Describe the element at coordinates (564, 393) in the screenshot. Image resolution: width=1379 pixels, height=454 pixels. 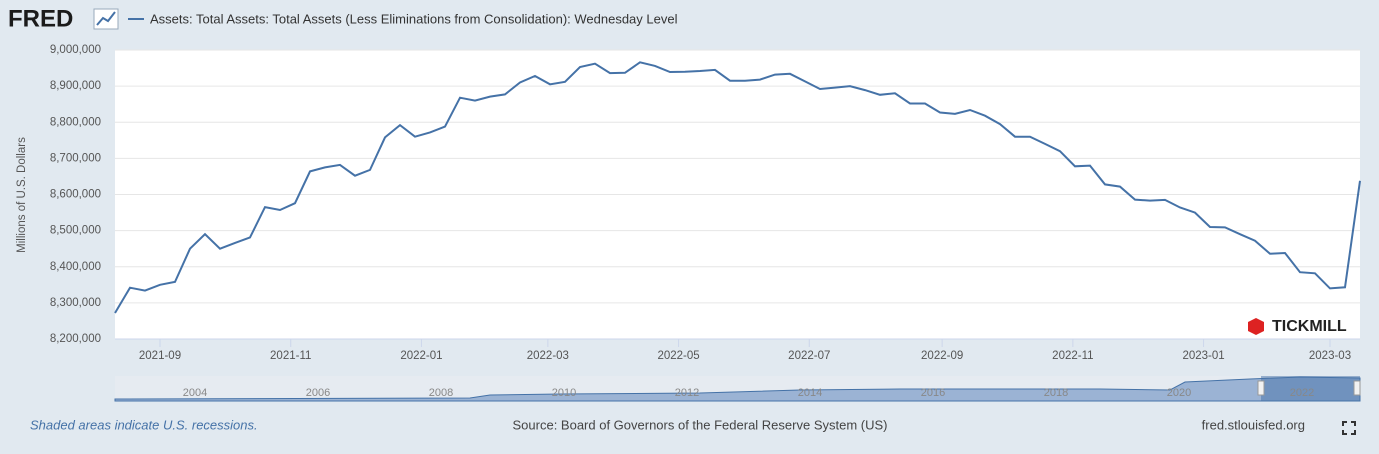
I see `navigator-label: 2010` at that location.